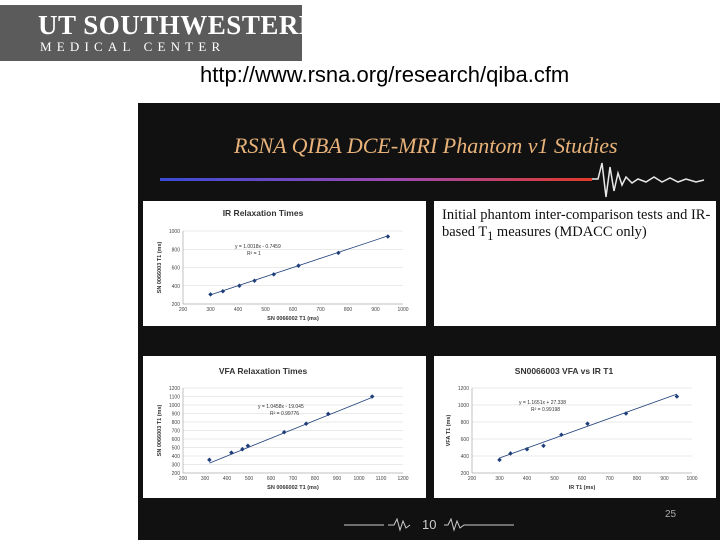 Image resolution: width=720 pixels, height=540 pixels. I want to click on y-tick-label: 1100, so click(174, 398).